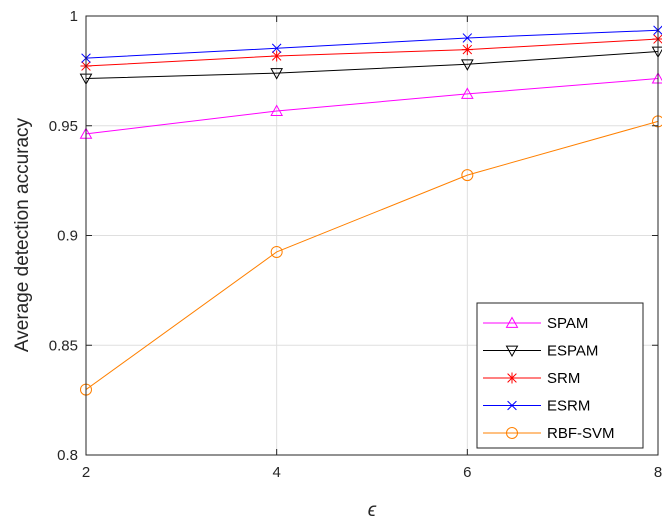 Image resolution: width=662 pixels, height=525 pixels. I want to click on y-tick-label: 0.85, so click(63, 345).